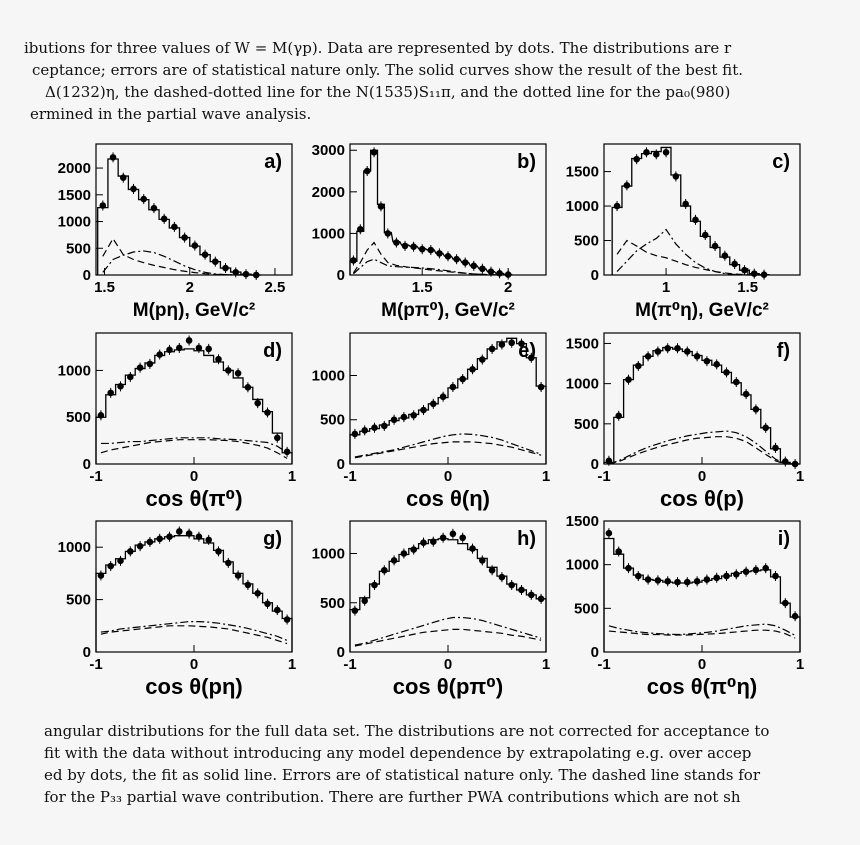 This screenshot has width=860, height=845. Describe the element at coordinates (273, 162) in the screenshot. I see `panel-label: a)` at that location.